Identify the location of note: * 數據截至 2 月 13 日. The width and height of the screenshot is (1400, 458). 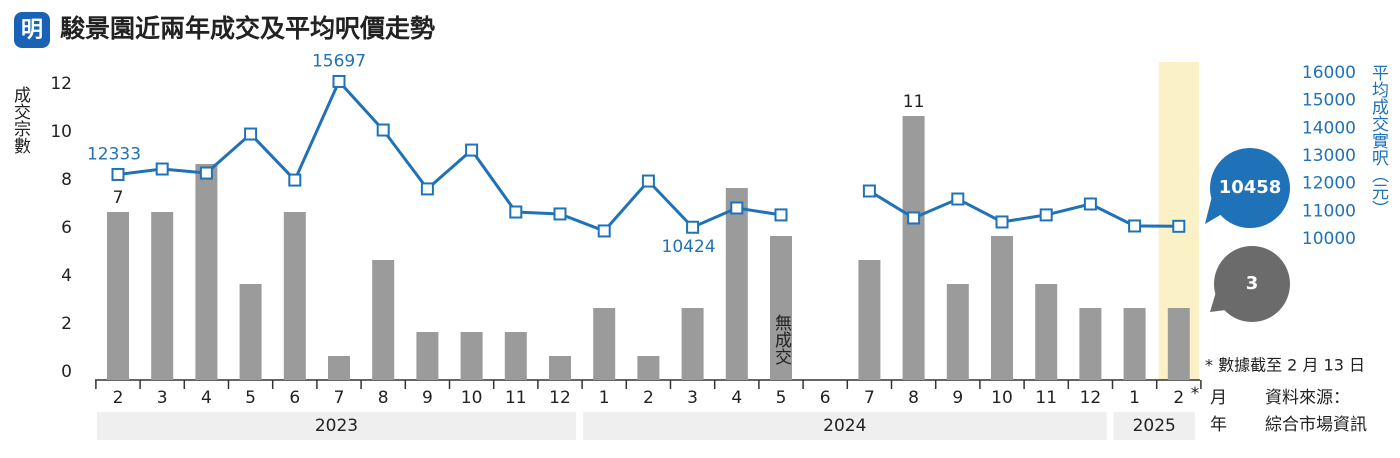
(1285, 365).